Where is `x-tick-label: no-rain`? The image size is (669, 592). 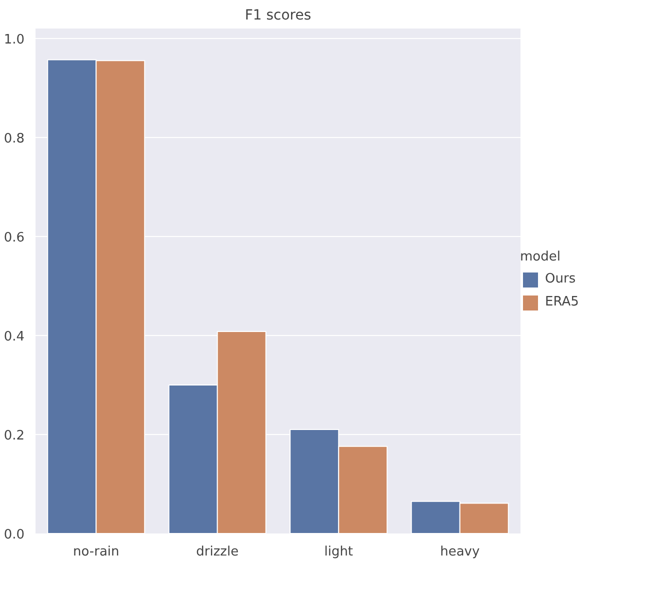
x-tick-label: no-rain is located at coordinates (96, 552).